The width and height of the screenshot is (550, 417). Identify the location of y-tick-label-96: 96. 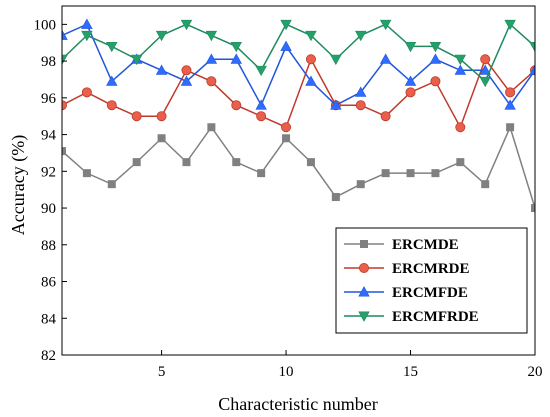
(49, 99).